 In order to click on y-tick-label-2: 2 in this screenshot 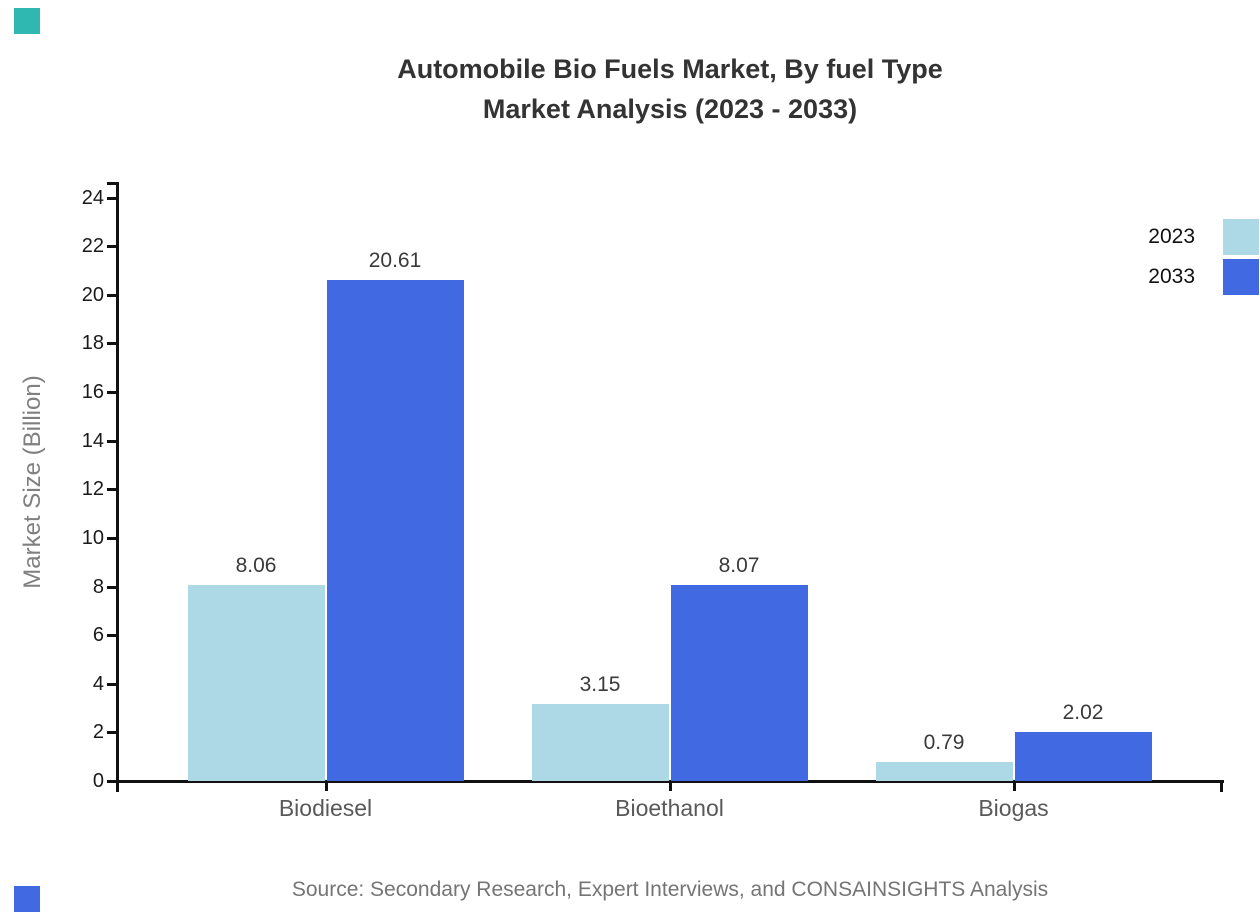, I will do `click(98, 732)`.